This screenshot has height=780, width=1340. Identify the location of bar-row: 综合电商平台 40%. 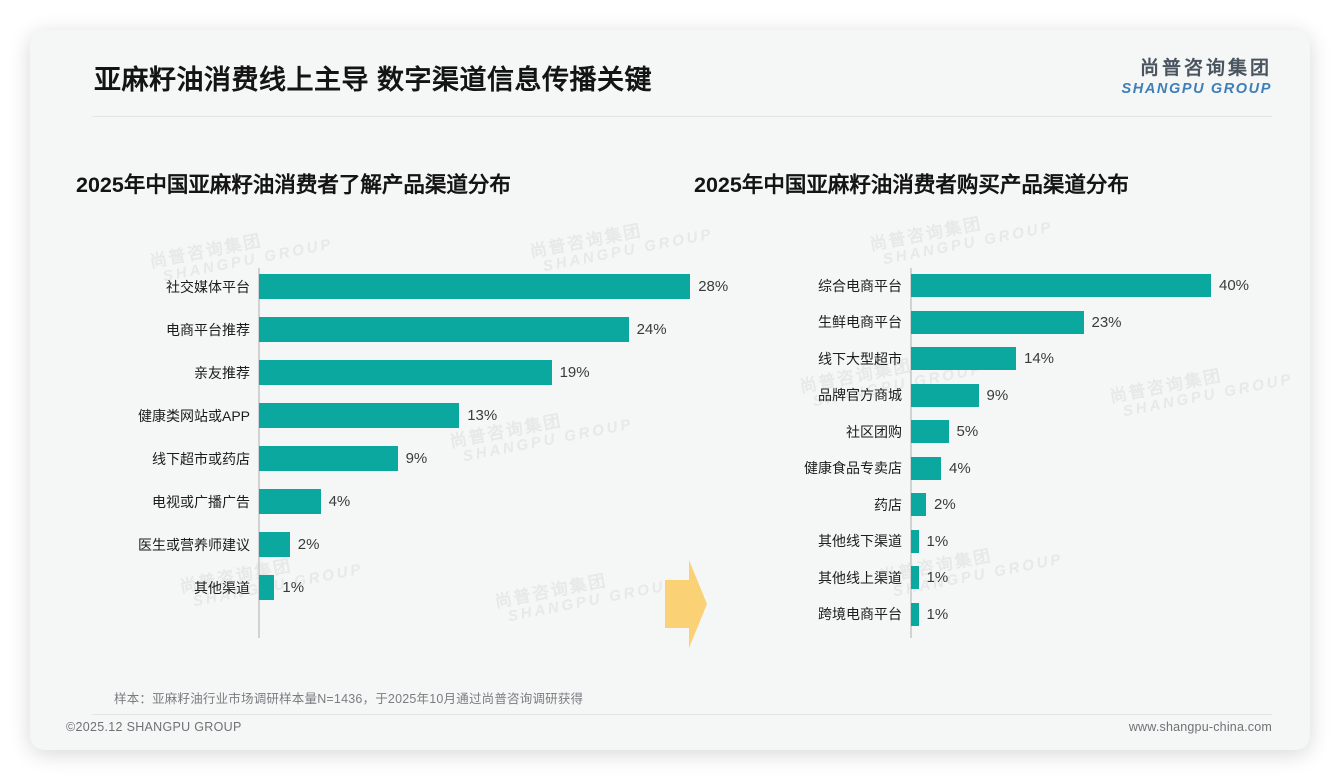
(988, 285).